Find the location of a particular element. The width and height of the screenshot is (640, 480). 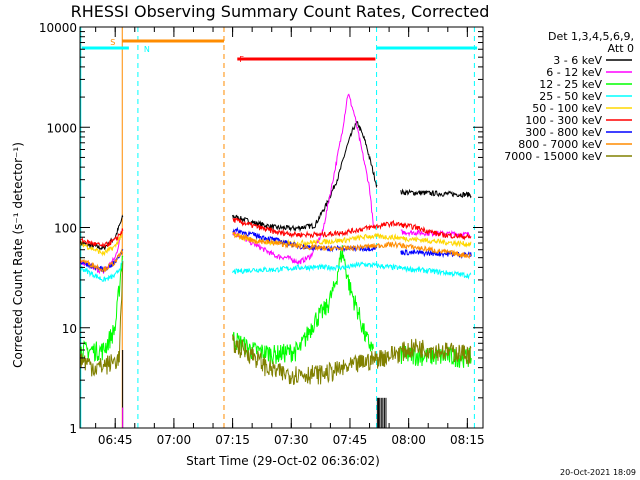

legend-label-3: 25 - 50 keV is located at coordinates (570, 96).